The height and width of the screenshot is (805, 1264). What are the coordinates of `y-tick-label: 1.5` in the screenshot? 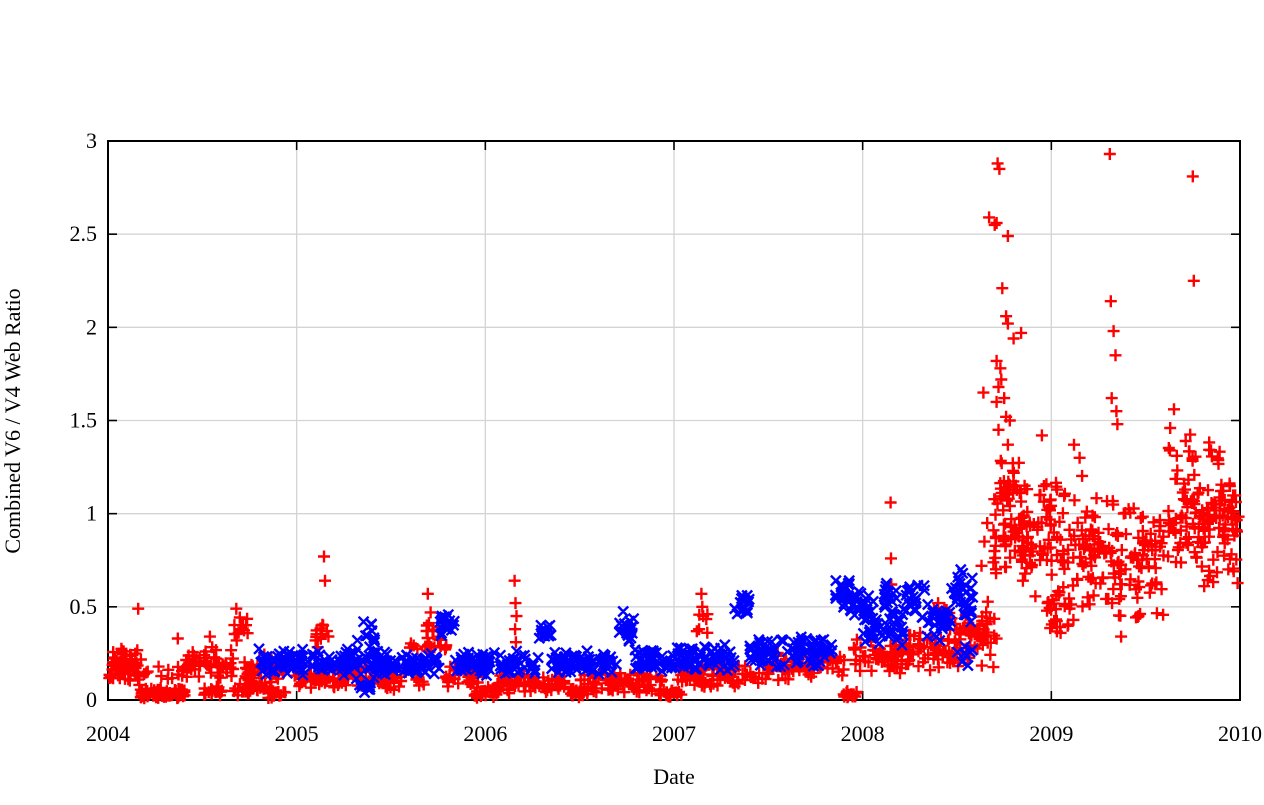 It's located at (84, 420).